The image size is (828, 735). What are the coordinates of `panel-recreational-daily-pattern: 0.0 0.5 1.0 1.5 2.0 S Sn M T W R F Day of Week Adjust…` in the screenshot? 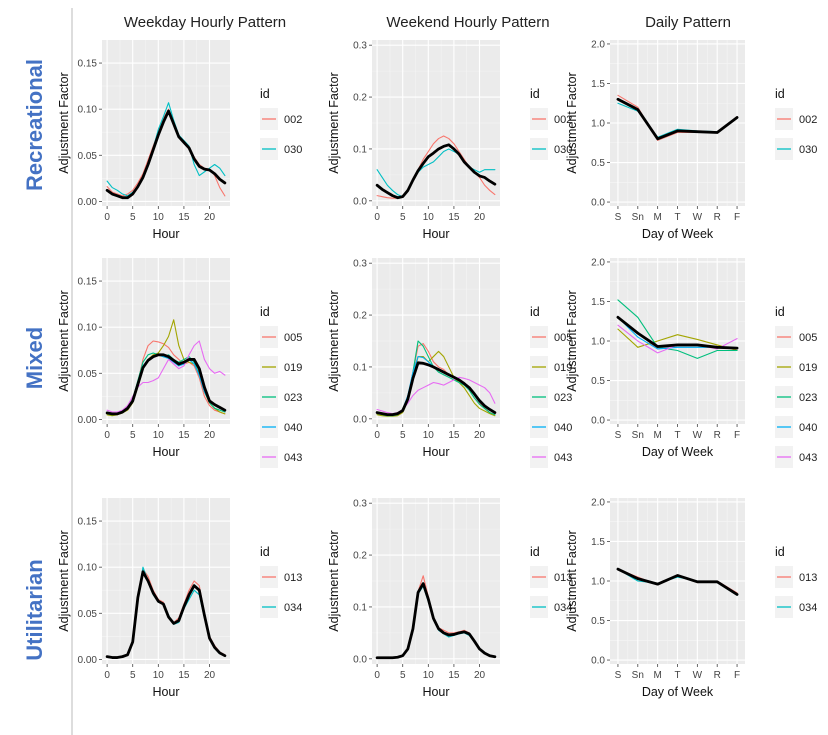 It's located at (691, 140).